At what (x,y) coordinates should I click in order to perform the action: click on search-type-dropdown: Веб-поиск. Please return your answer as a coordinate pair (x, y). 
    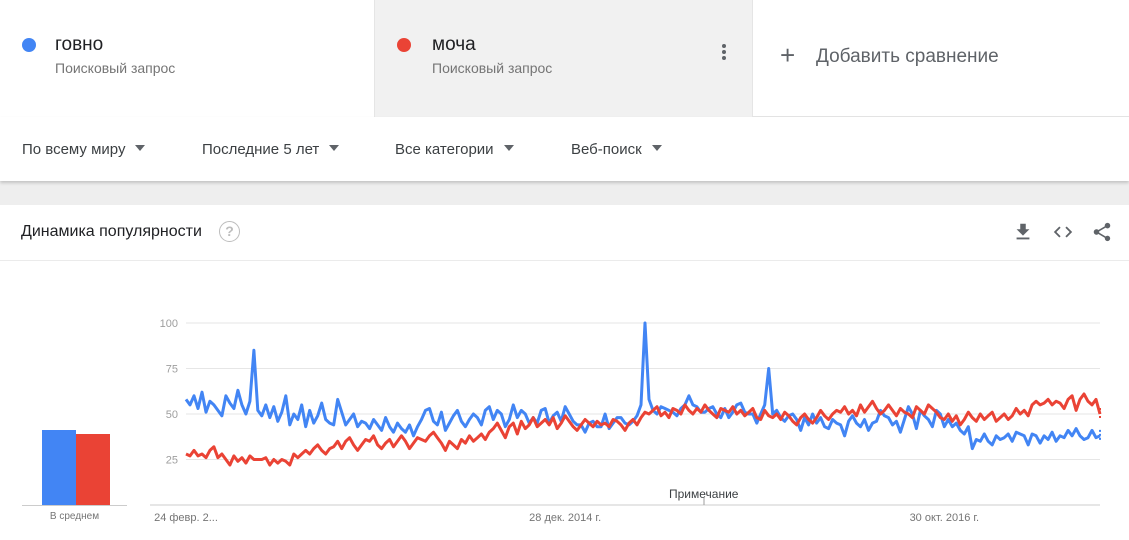
    Looking at the image, I should click on (616, 149).